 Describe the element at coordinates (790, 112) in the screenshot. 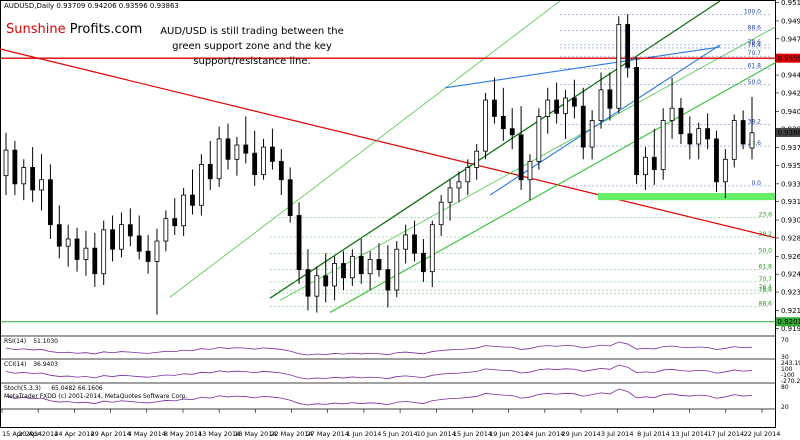

I see `price-tick-label: 0.94070` at that location.